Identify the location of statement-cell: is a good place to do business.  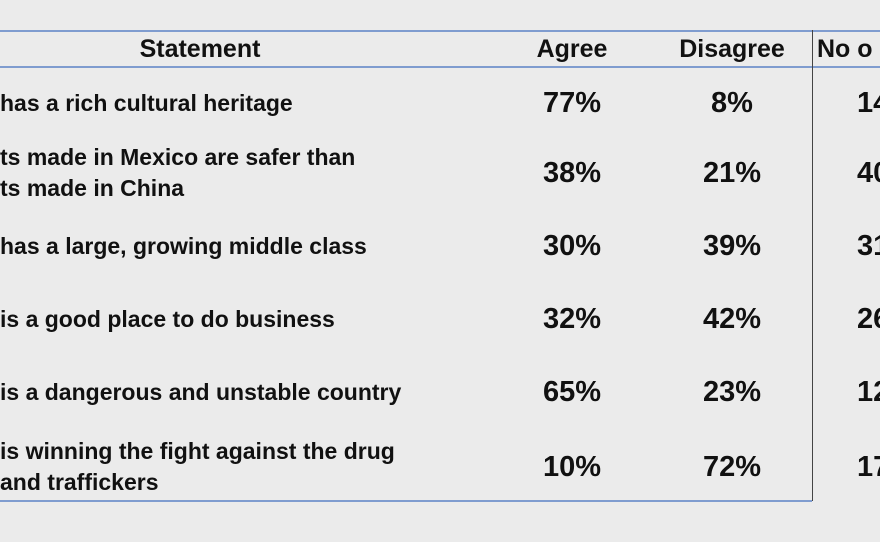
(250, 319).